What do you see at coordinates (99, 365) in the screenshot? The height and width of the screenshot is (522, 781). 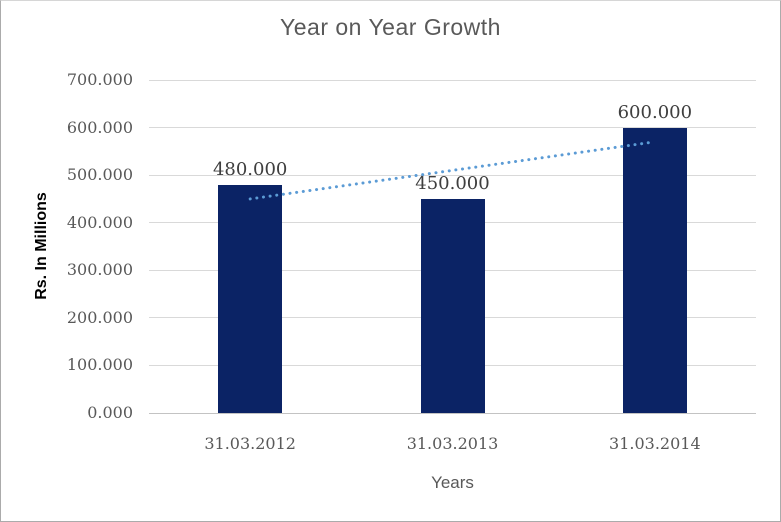 I see `y-tick-label: 100.000` at bounding box center [99, 365].